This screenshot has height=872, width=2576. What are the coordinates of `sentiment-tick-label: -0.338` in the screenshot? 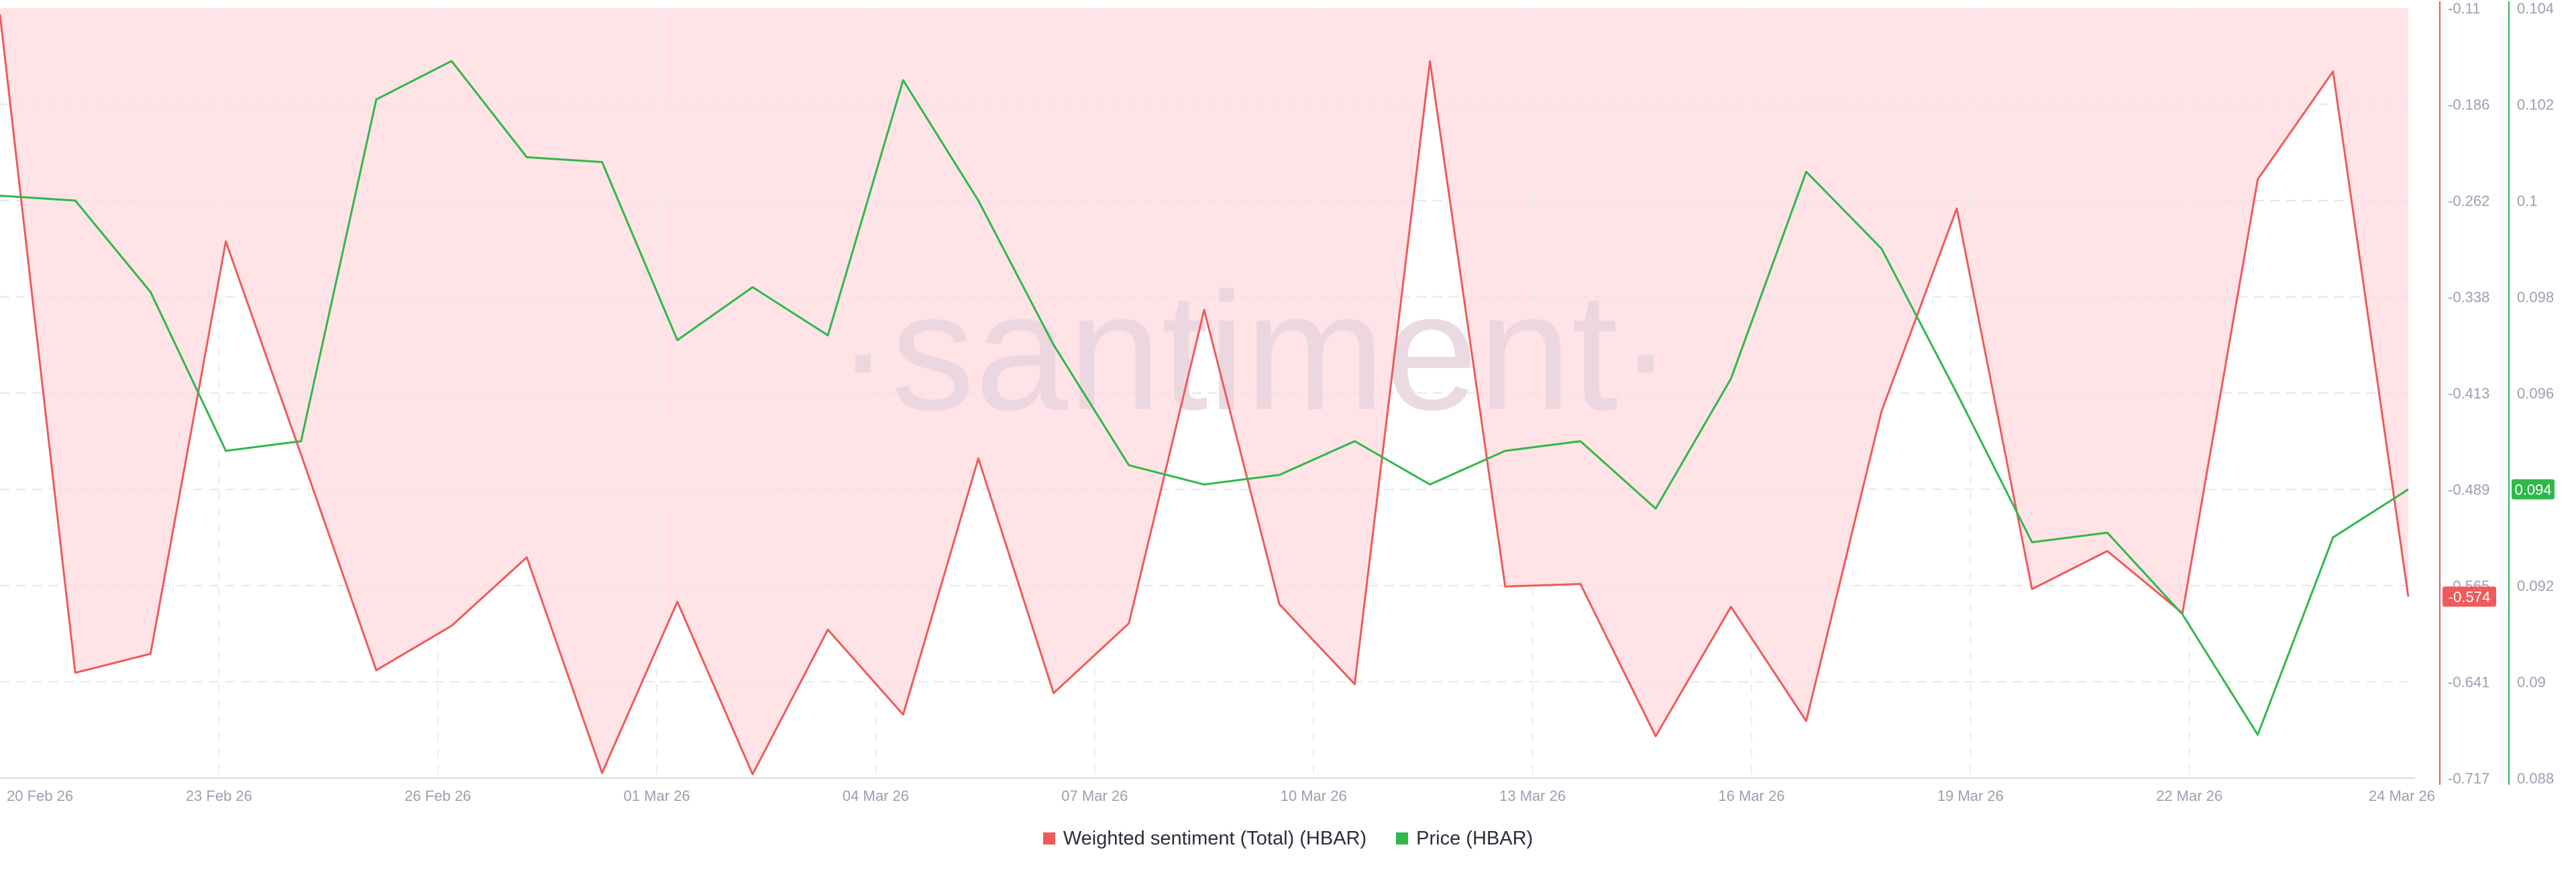 It's located at (2468, 298).